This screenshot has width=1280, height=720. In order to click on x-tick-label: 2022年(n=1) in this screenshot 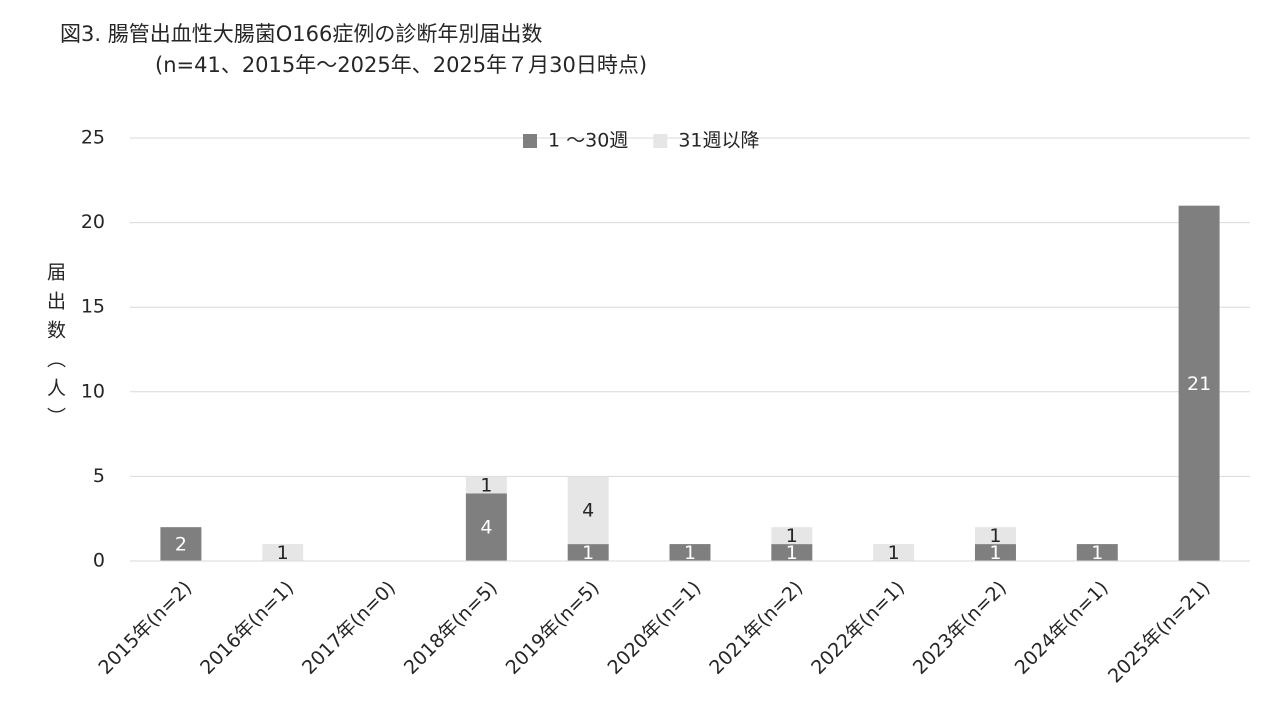, I will do `click(858, 628)`.